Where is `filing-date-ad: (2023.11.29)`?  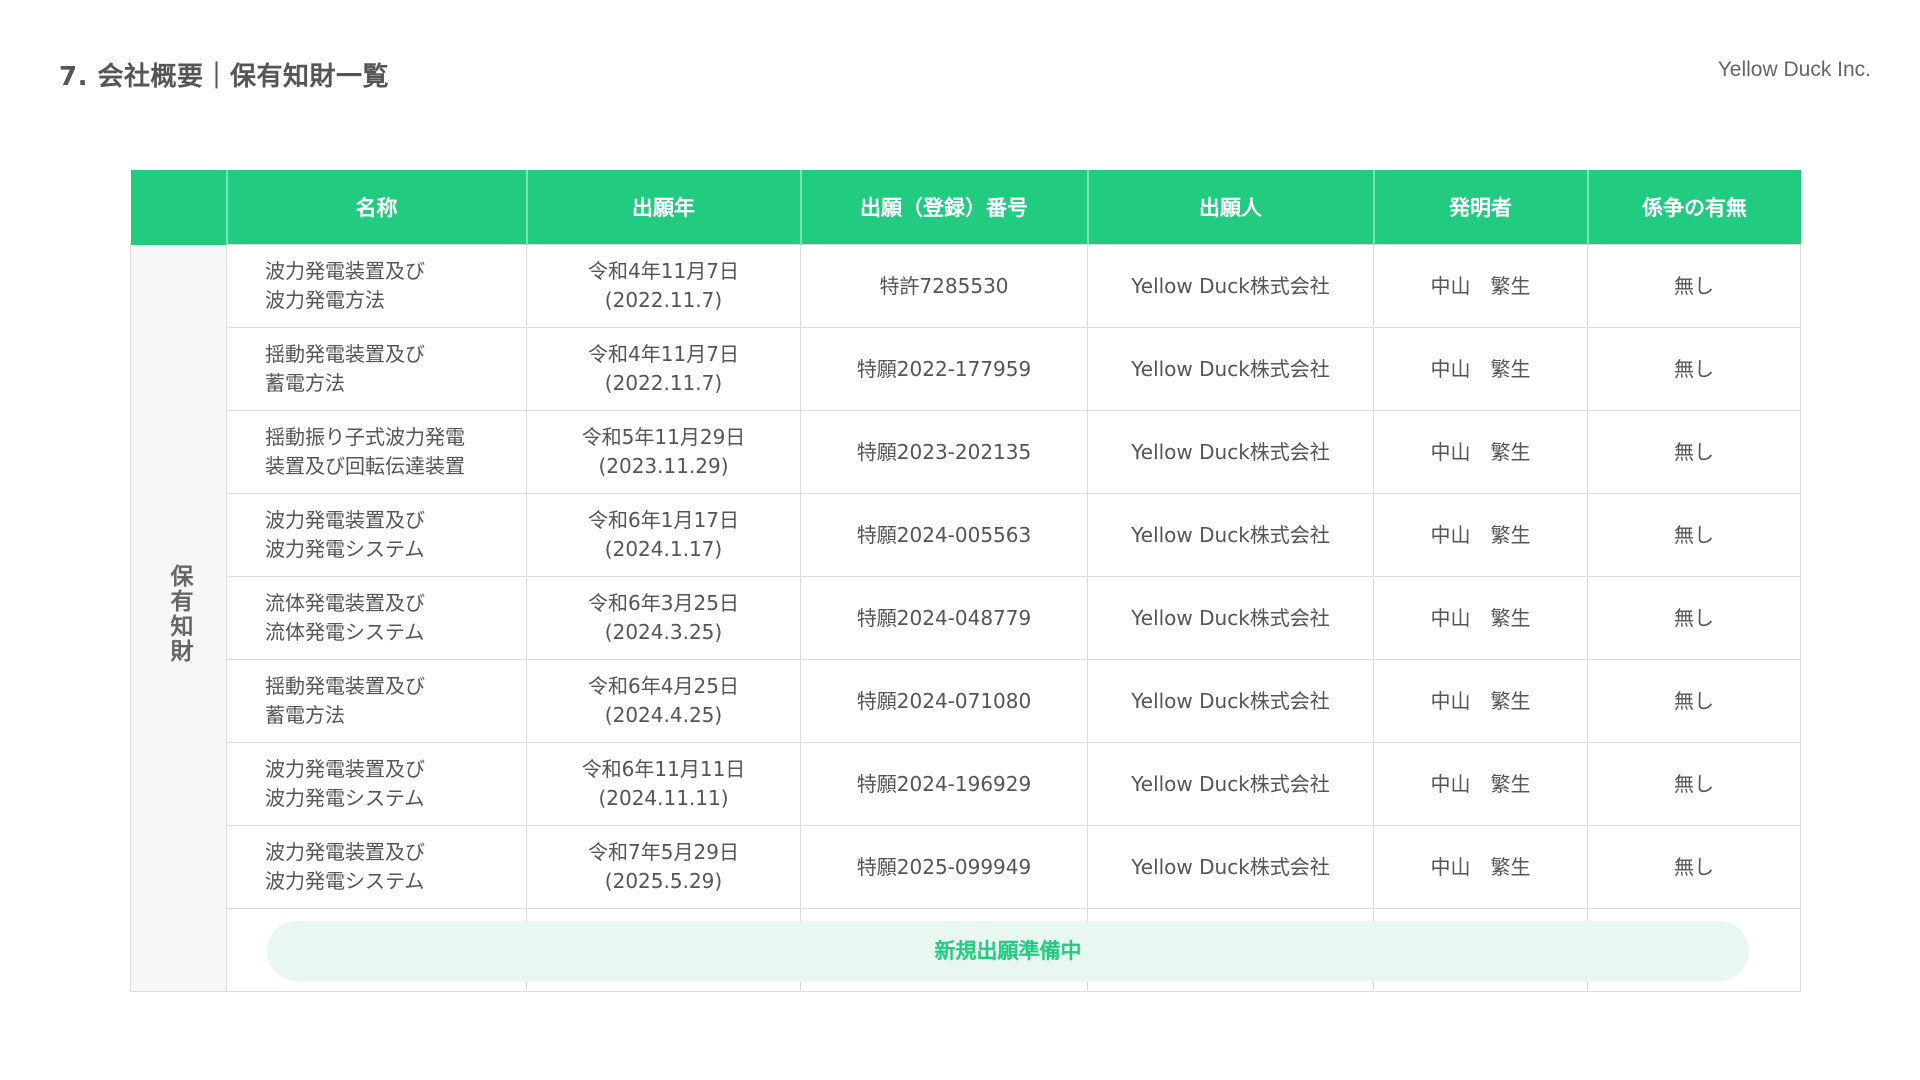
filing-date-ad: (2023.11.29) is located at coordinates (663, 466).